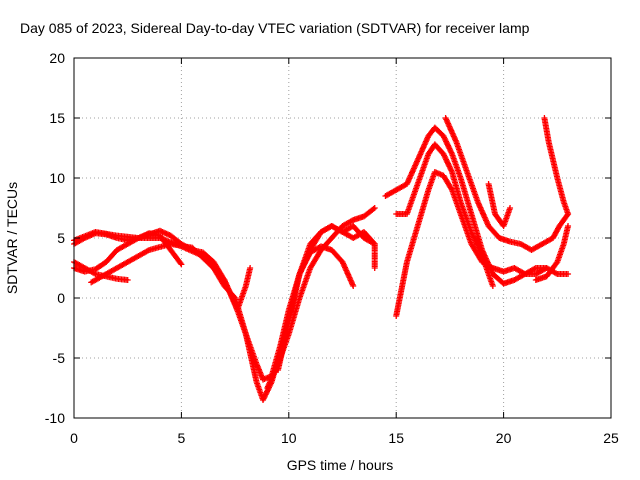  I want to click on x-tick-label: 10, so click(289, 438).